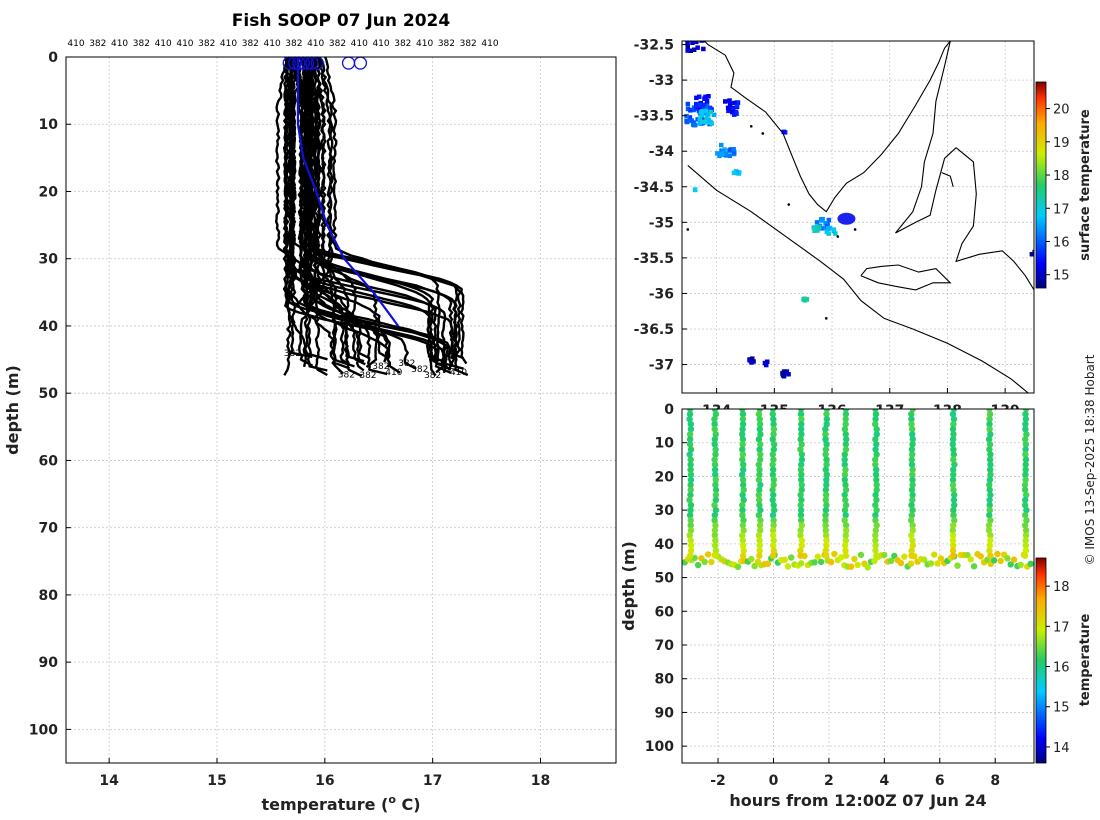 This screenshot has height=820, width=1100. What do you see at coordinates (1061, 143) in the screenshot?
I see `map-colorbar-tick-label: 19` at bounding box center [1061, 143].